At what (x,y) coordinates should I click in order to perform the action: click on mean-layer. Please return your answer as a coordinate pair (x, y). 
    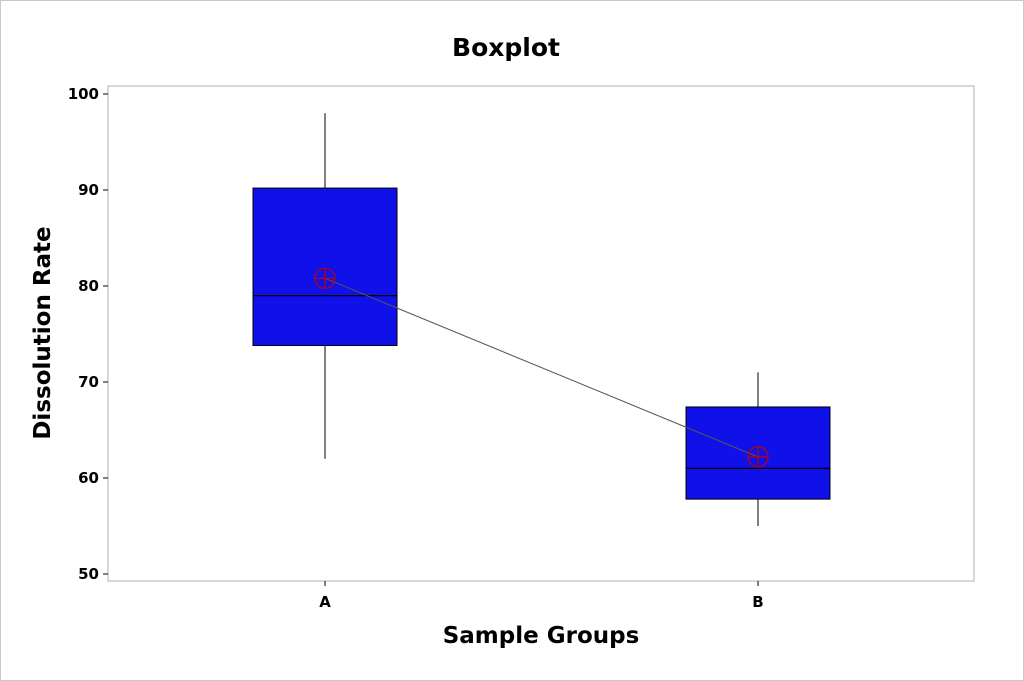
    Looking at the image, I should click on (541, 367).